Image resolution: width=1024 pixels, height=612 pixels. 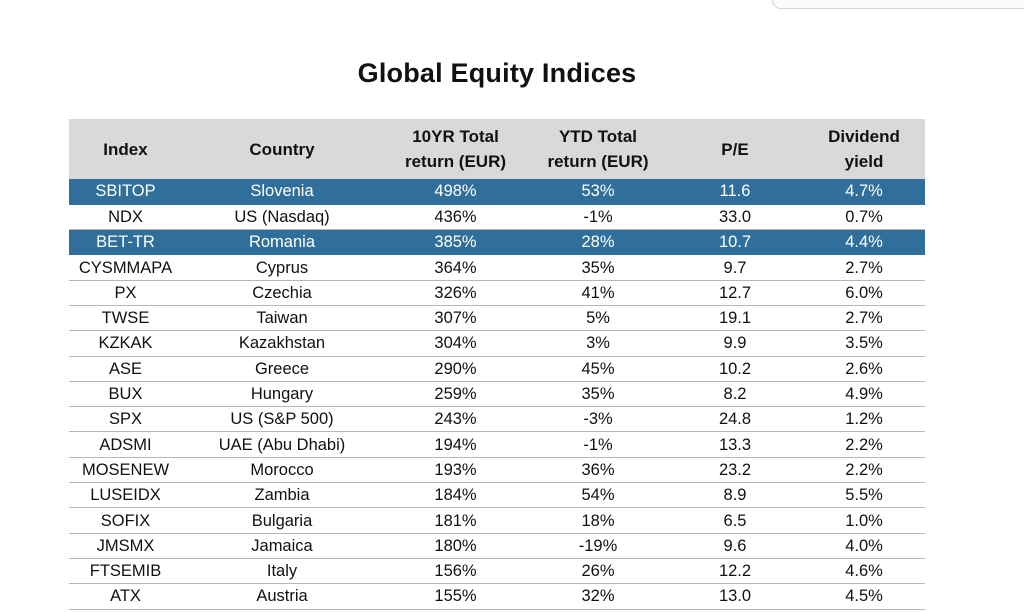 I want to click on cell-index: BET-TR, so click(x=125, y=242).